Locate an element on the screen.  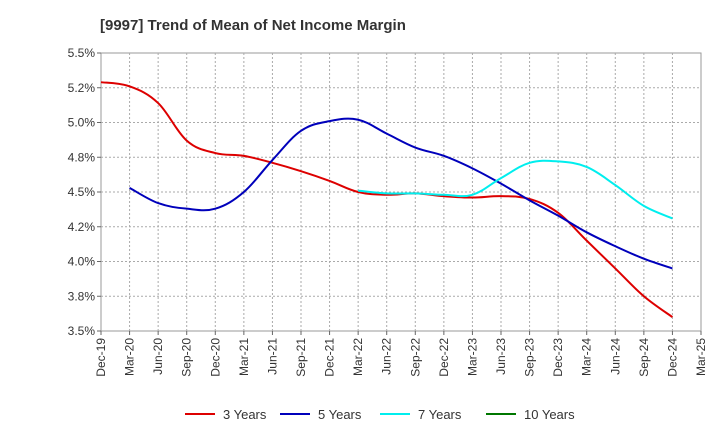
y-tick-label: 4.0% is located at coordinates (82, 262).